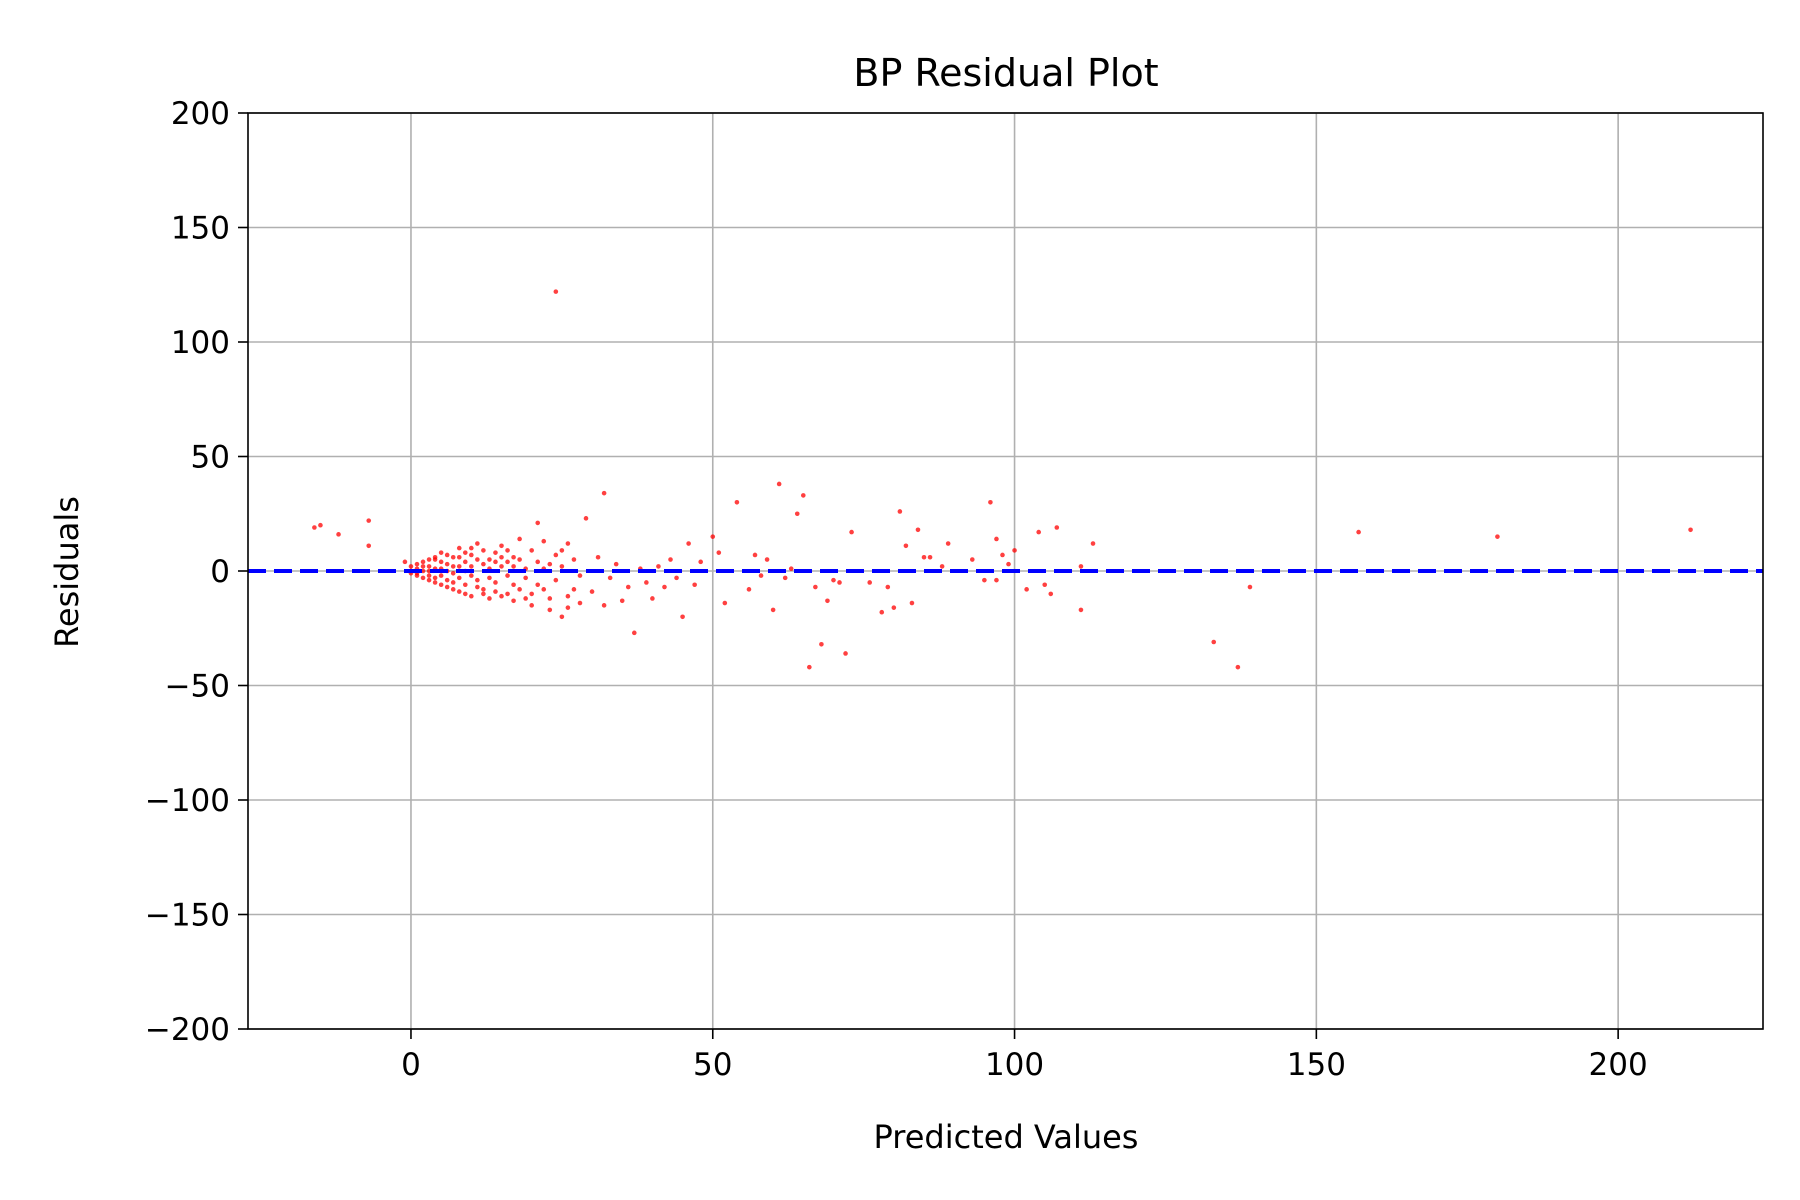 This screenshot has height=1200, width=1800. I want to click on y-tick-label: −150, so click(187, 916).